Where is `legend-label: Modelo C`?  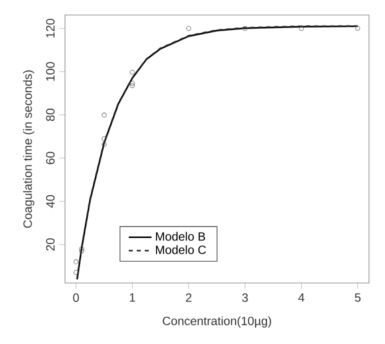
legend-label: Modelo C is located at coordinates (181, 249).